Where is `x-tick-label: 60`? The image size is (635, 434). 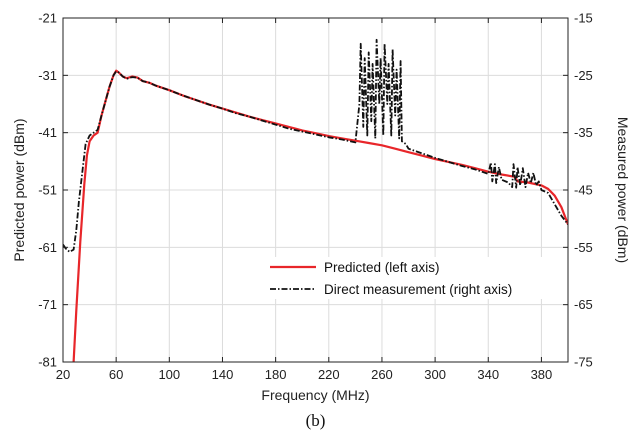 x-tick-label: 60 is located at coordinates (116, 374).